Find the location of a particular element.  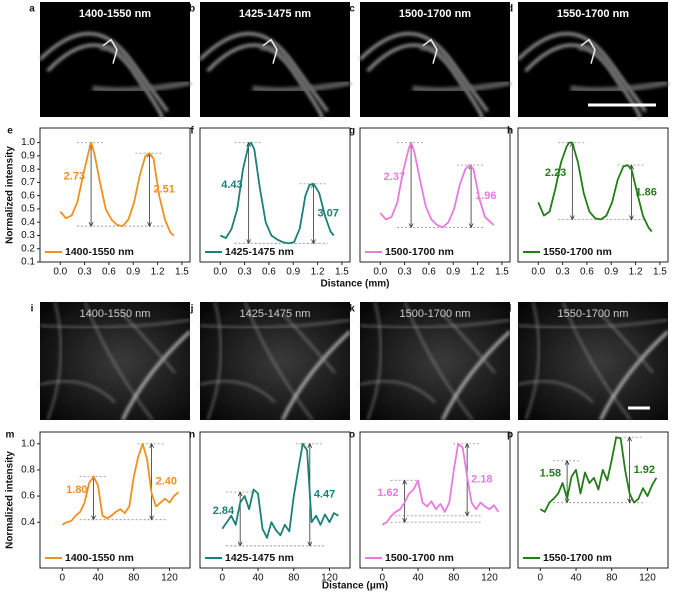

chart: p 0 40 80 120 1.58 1.92 1550-1700 nm is located at coordinates (588, 507).